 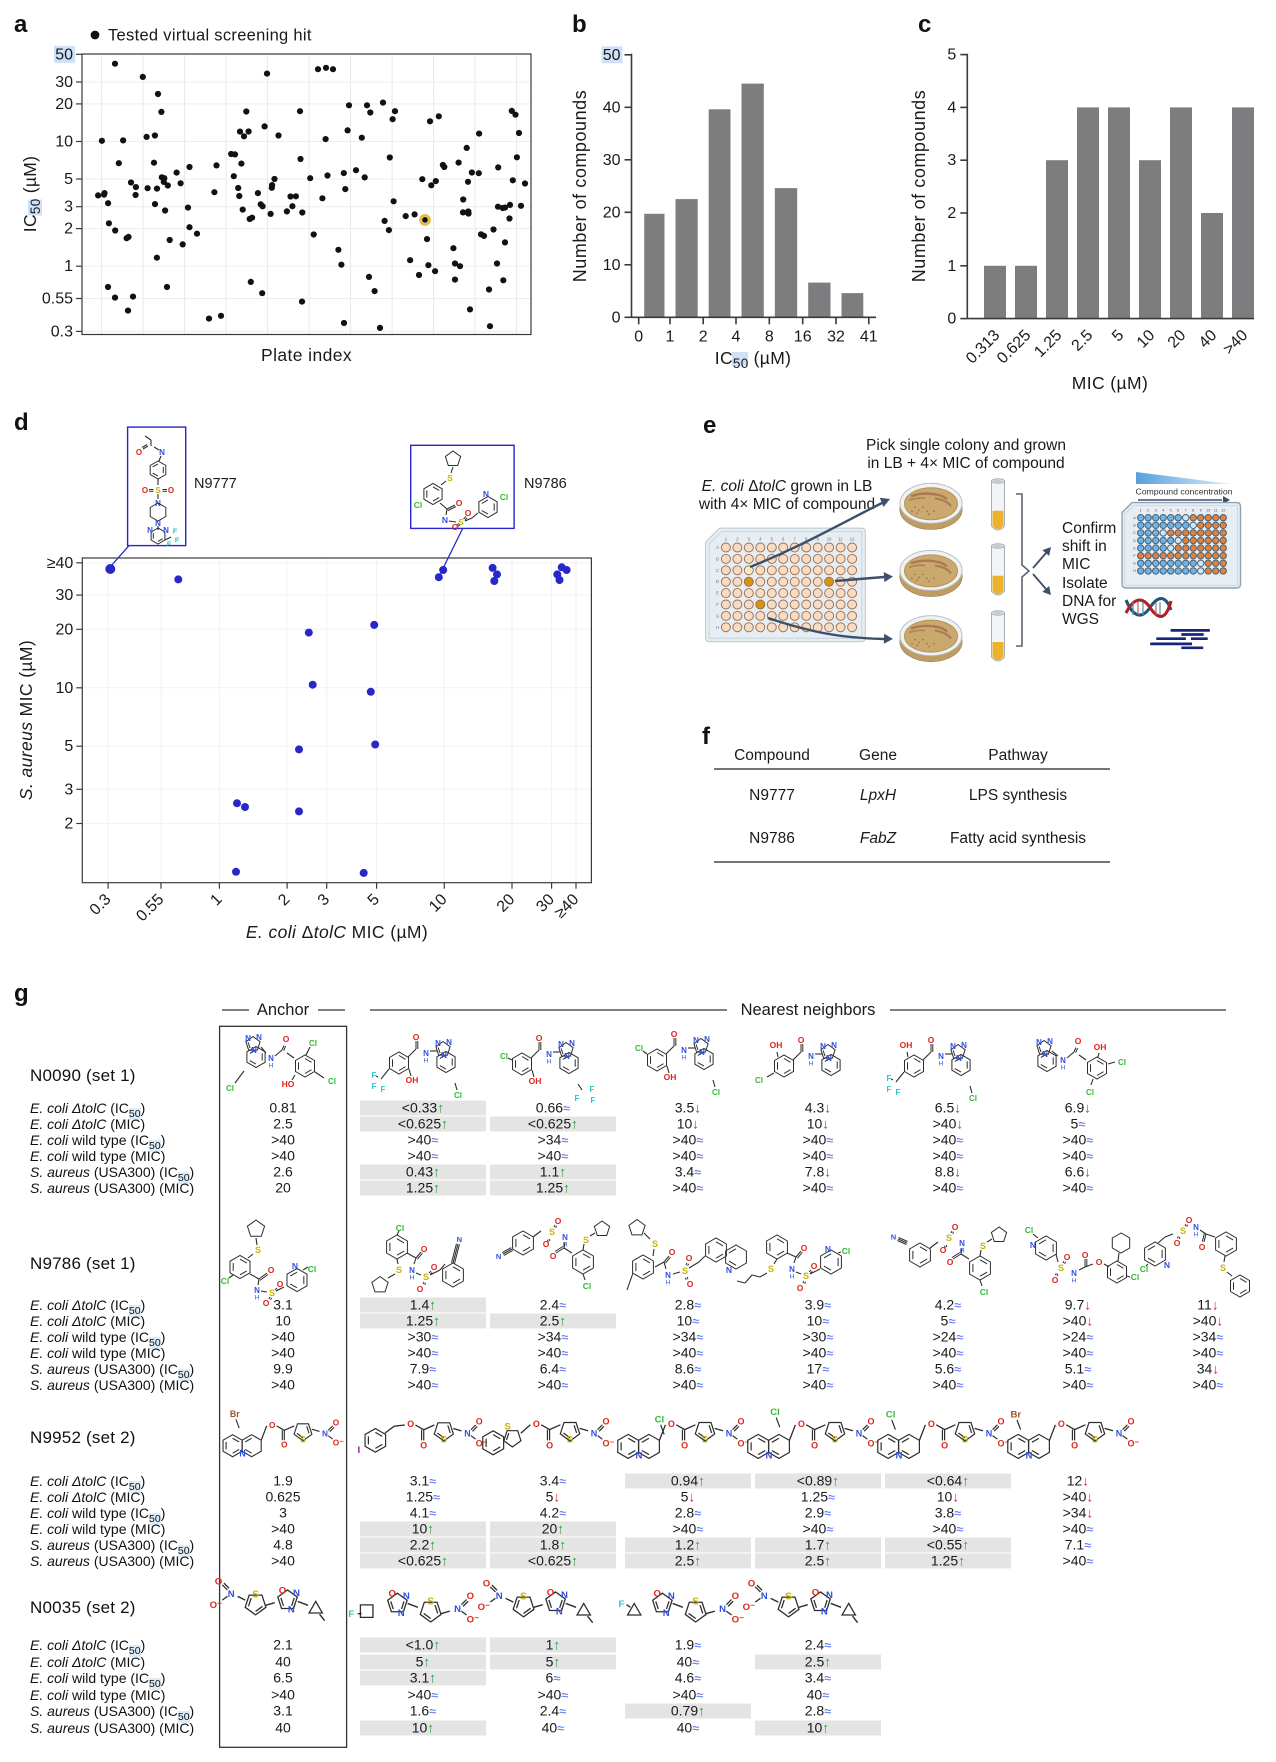 What do you see at coordinates (553, 1305) in the screenshot?
I see `svg-text: 2.4≈` at bounding box center [553, 1305].